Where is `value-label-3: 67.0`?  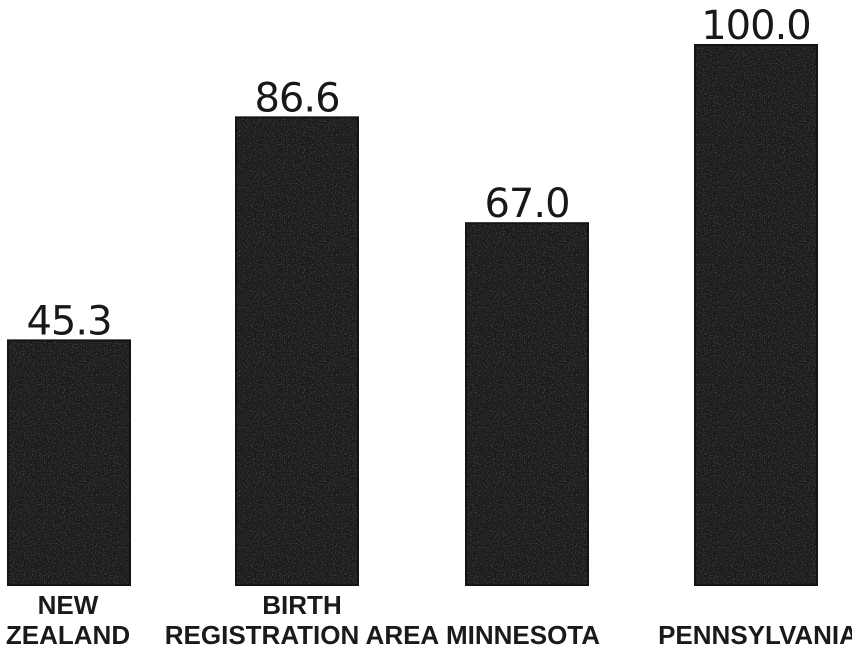 value-label-3: 67.0 is located at coordinates (526, 204).